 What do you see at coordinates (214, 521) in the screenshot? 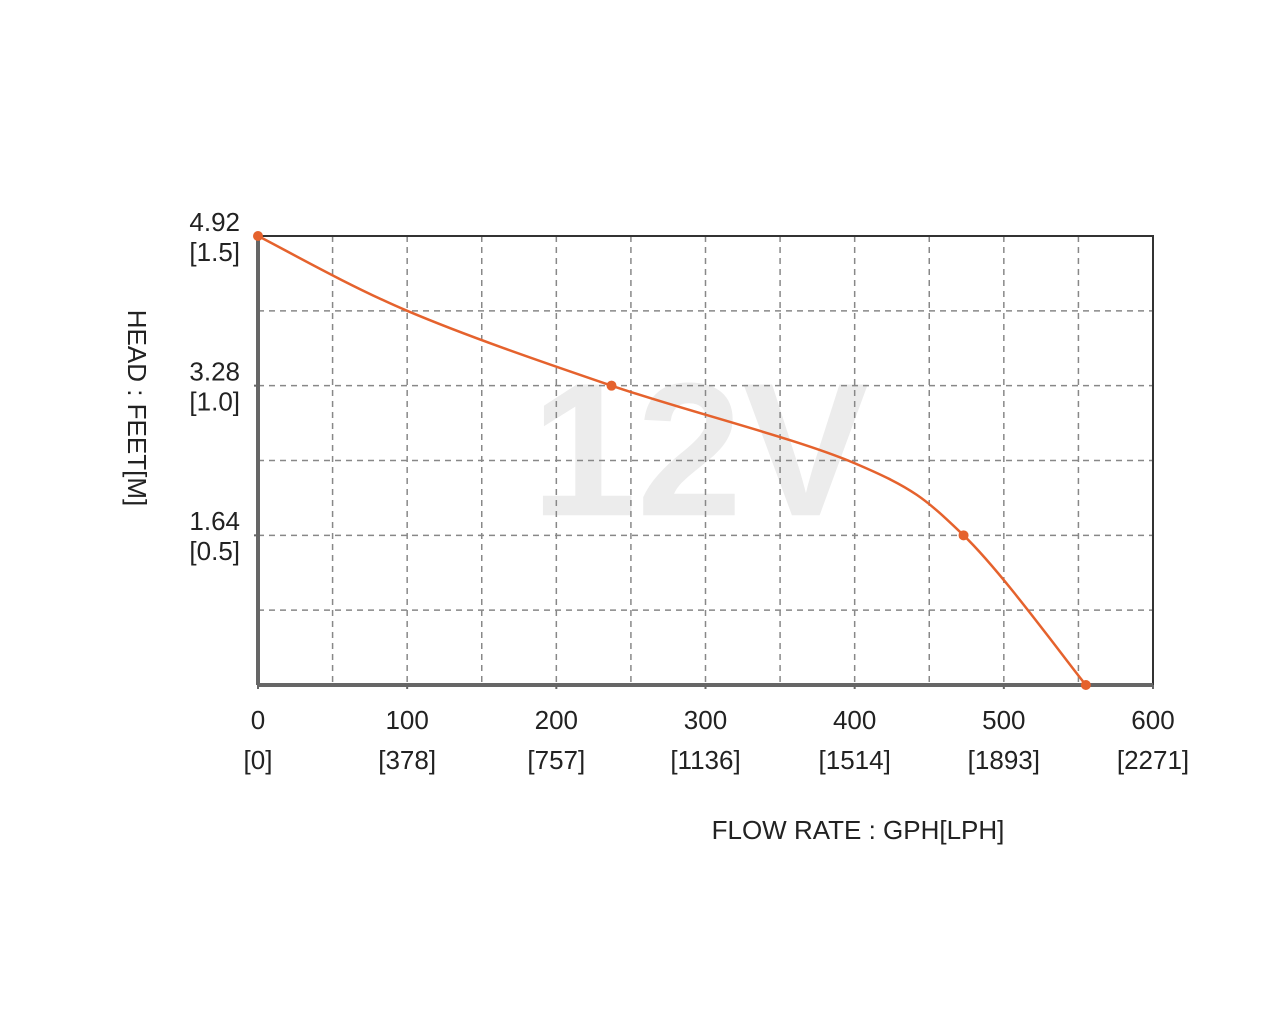
I see `y-tick-label: 1.64` at bounding box center [214, 521].